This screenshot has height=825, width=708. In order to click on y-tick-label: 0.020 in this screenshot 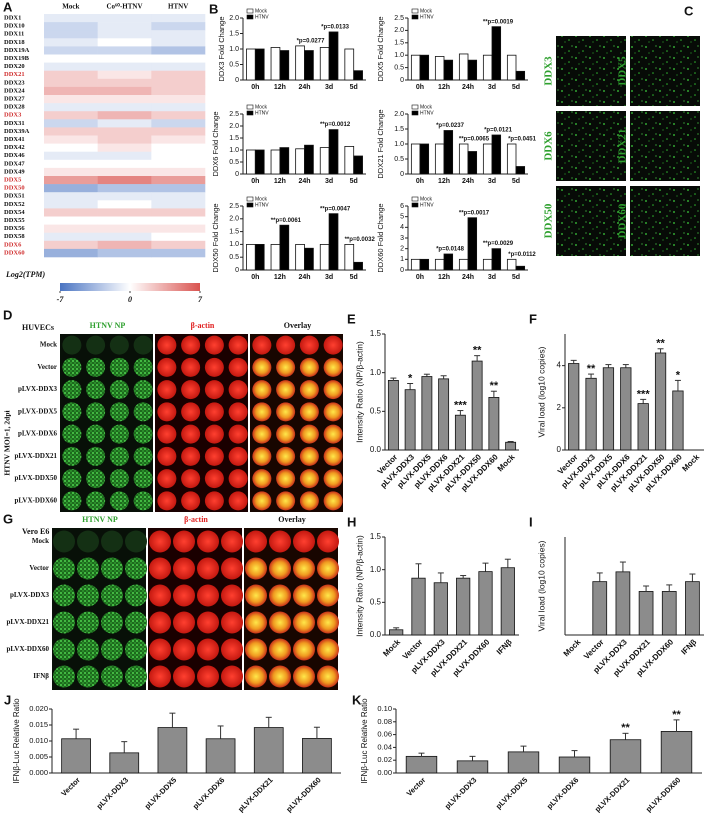, I will do `click(38, 708)`.